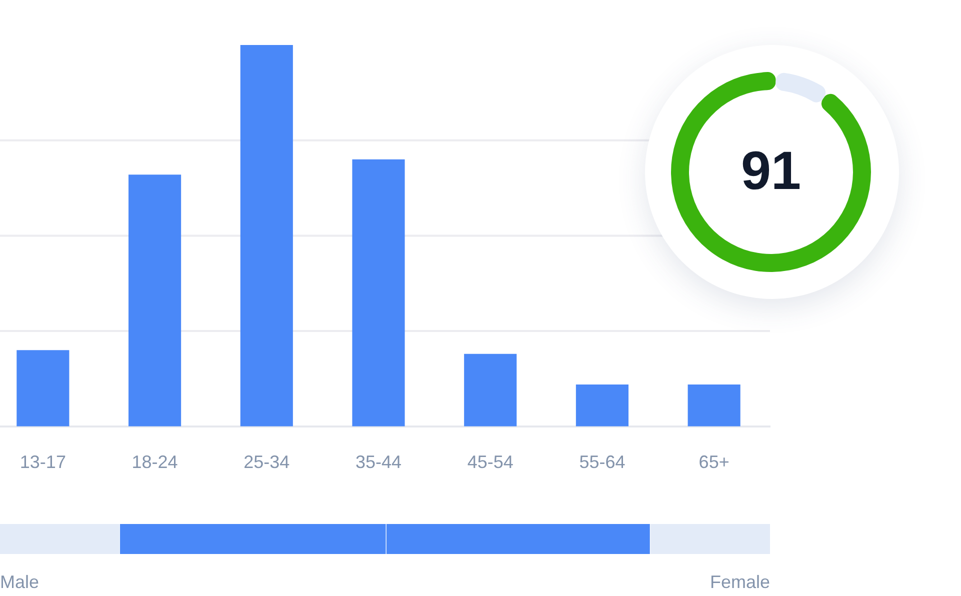  Describe the element at coordinates (43, 462) in the screenshot. I see `x-tick-label: 13-17` at that location.